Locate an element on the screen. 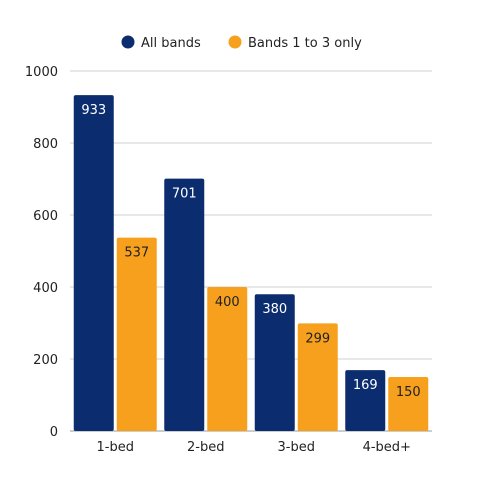 The width and height of the screenshot is (500, 500). data-label: 150 is located at coordinates (408, 392).